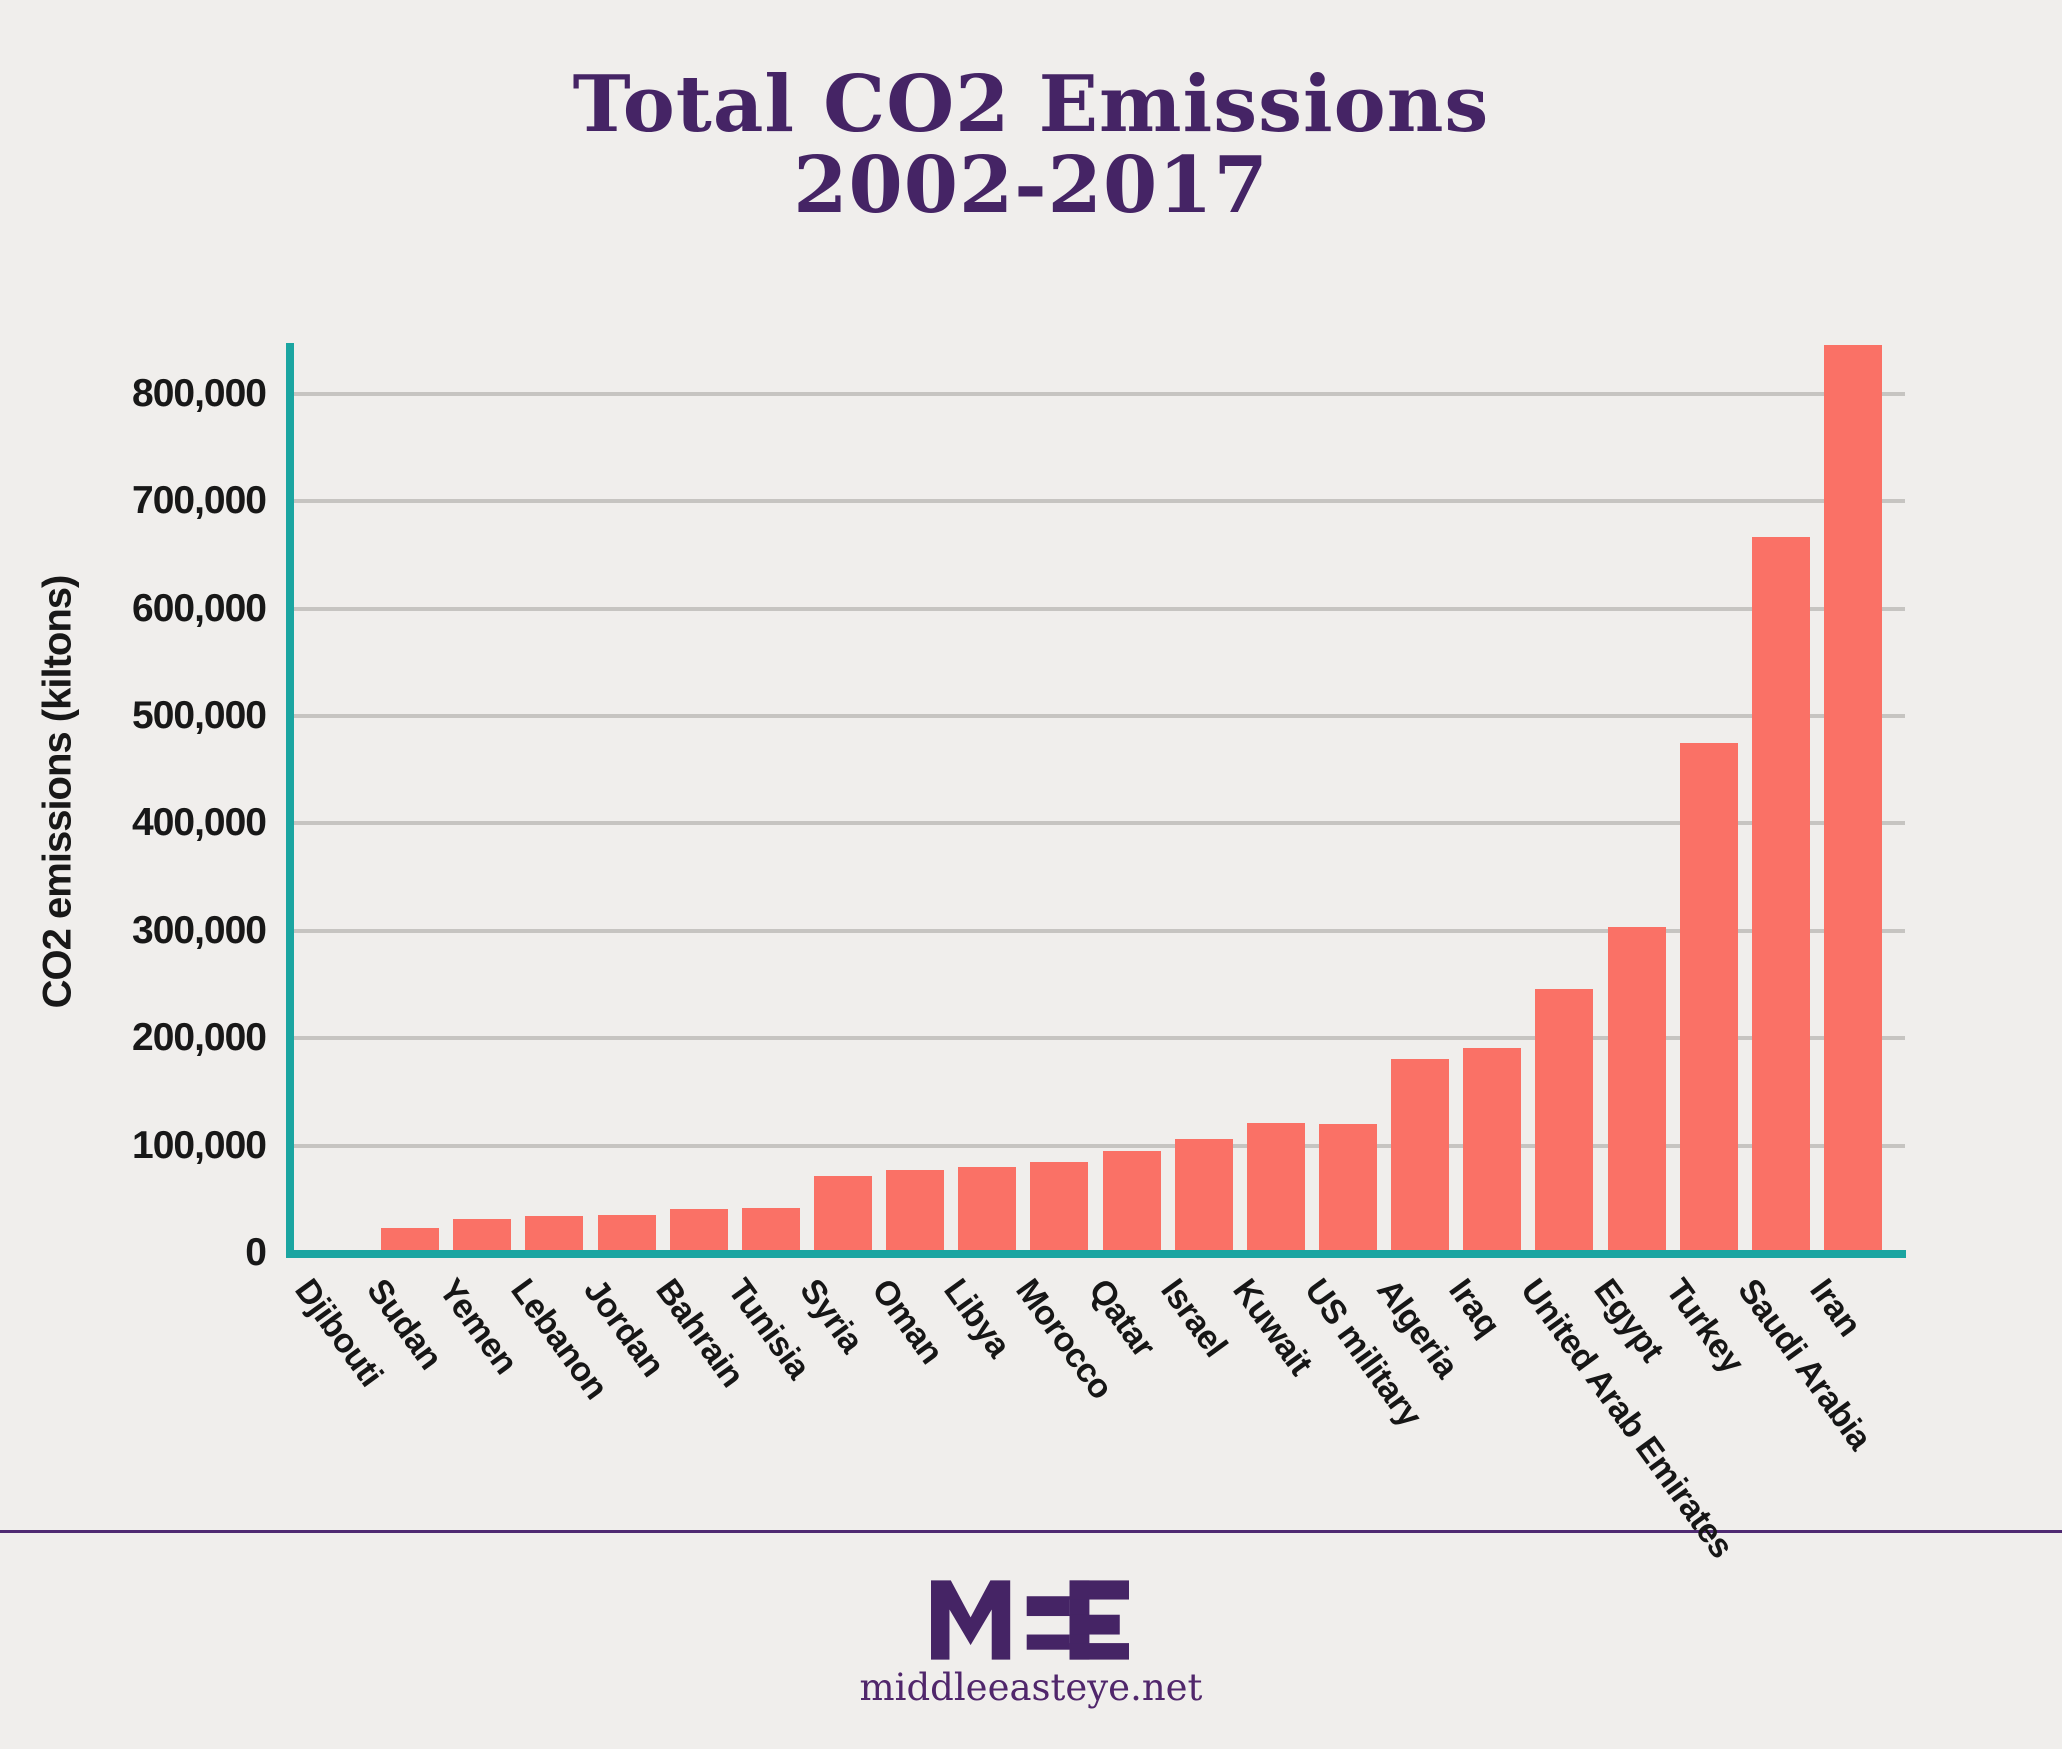 This screenshot has width=2062, height=1749. I want to click on y-axis-line, so click(290, 800).